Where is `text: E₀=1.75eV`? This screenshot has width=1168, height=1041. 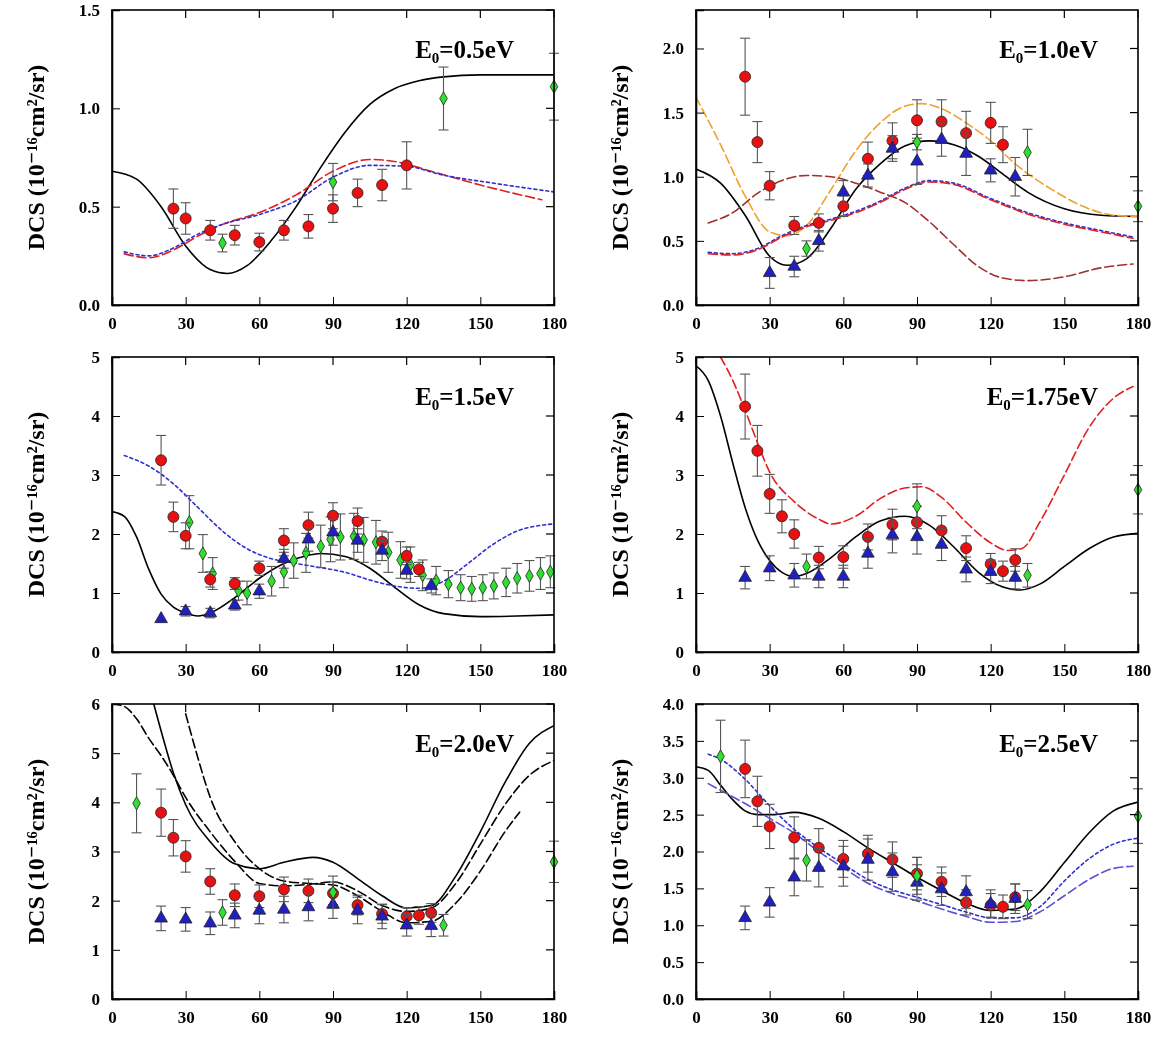
text: E₀=1.75eV is located at coordinates (1042, 396).